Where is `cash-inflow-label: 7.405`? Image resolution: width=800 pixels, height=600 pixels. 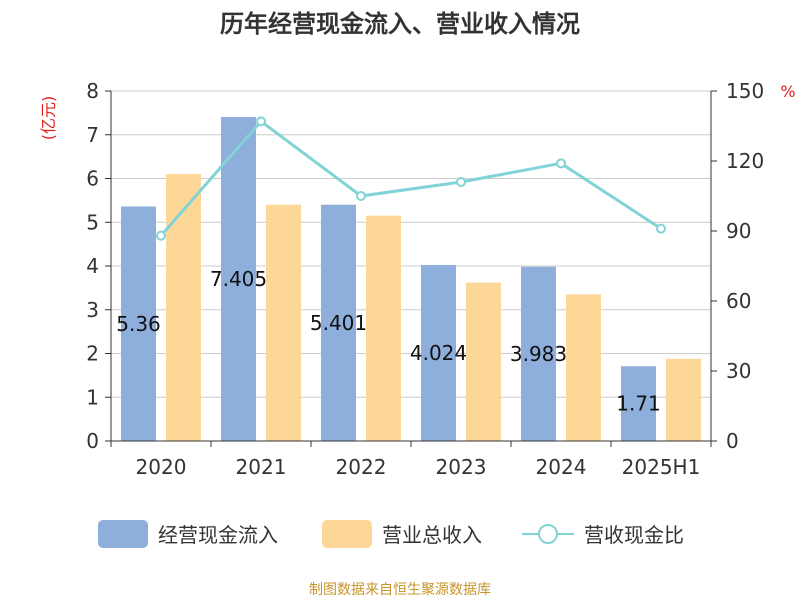
cash-inflow-label: 7.405 is located at coordinates (238, 279).